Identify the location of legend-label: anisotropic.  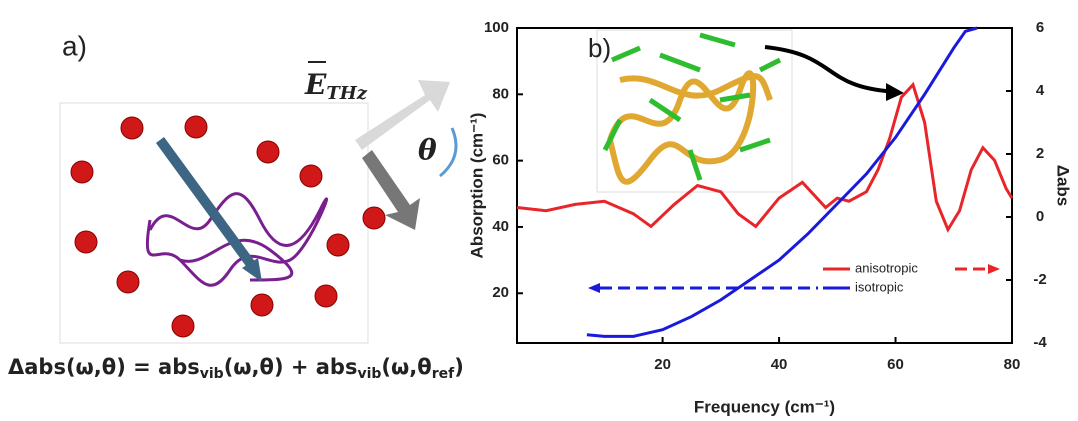
(886, 267).